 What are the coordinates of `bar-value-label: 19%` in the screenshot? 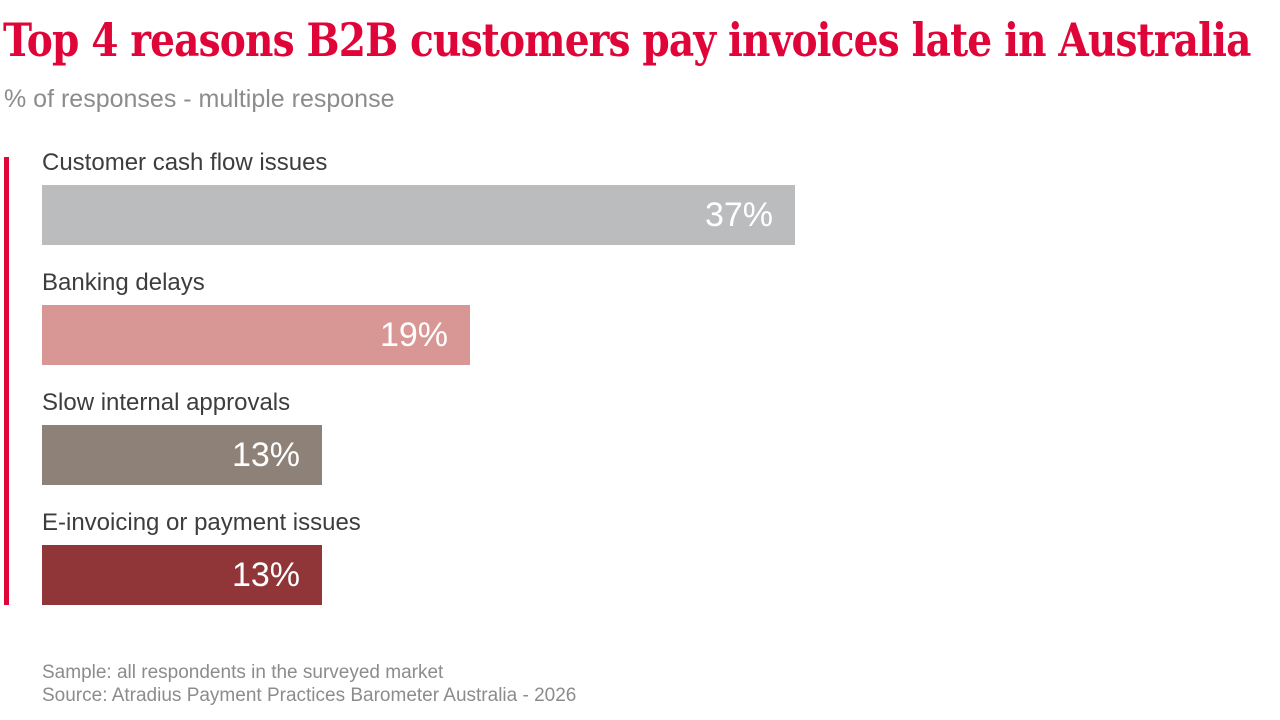 It's located at (413, 334).